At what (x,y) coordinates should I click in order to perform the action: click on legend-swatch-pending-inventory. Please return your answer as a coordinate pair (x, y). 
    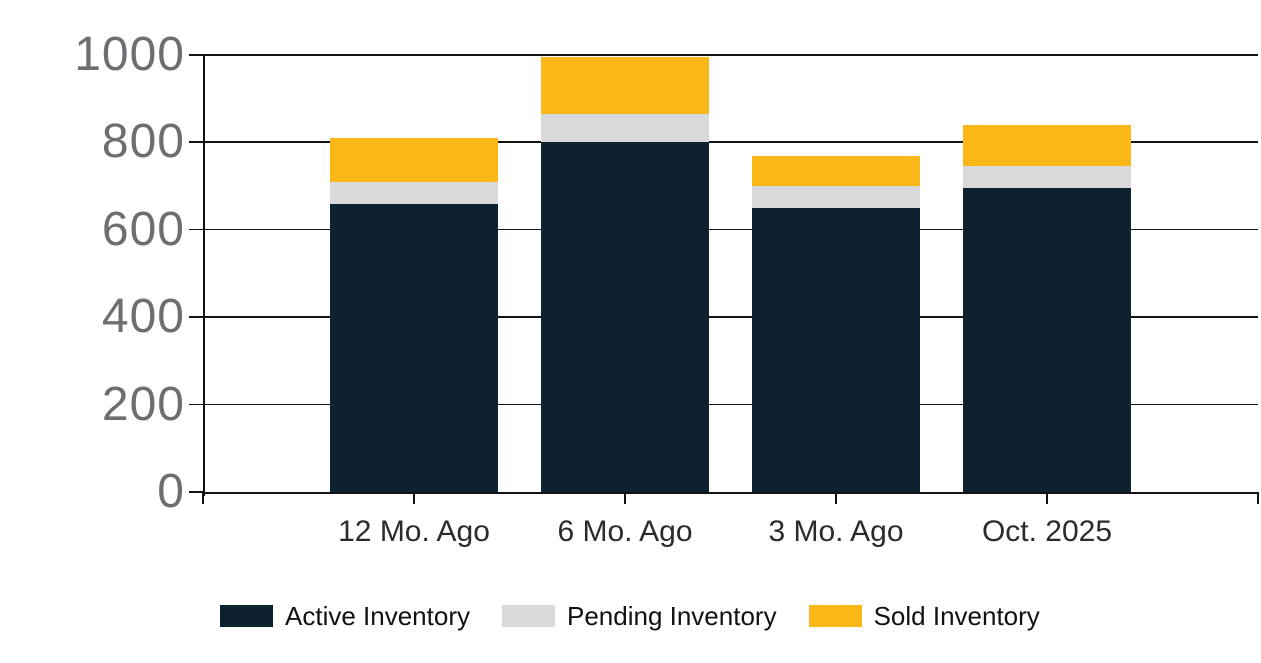
    Looking at the image, I should click on (528, 616).